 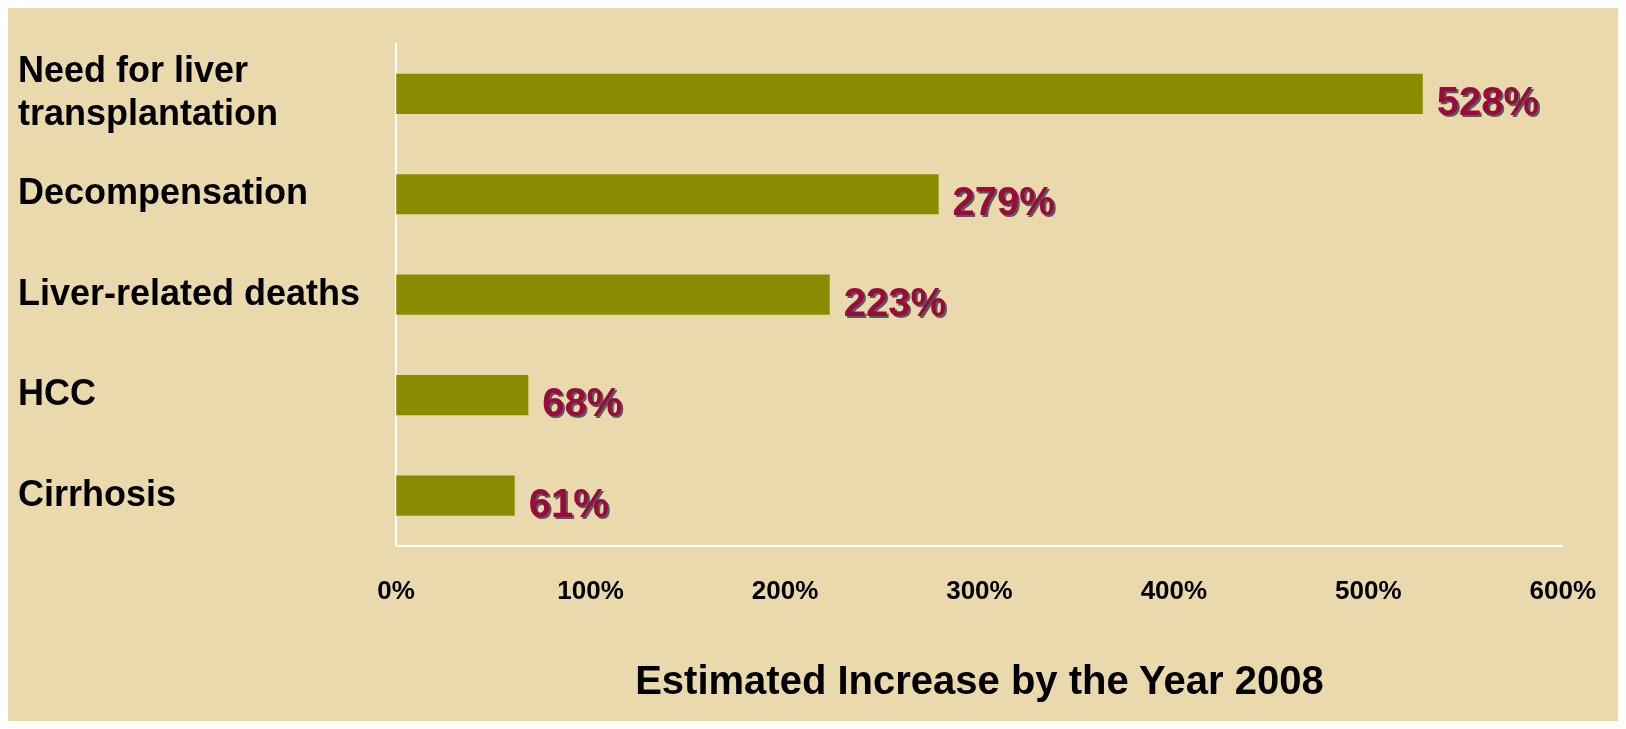 What do you see at coordinates (189, 292) in the screenshot?
I see `y-tick-label: Liver-related deaths` at bounding box center [189, 292].